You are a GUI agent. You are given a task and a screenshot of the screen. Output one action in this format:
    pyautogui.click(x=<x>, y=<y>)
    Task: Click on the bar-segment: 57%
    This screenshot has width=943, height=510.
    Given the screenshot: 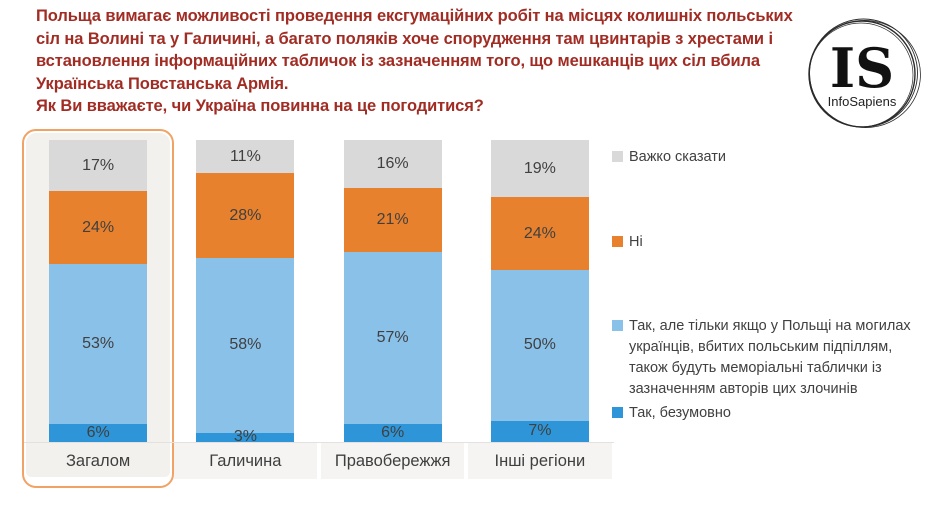 What is the action you would take?
    pyautogui.click(x=392, y=337)
    